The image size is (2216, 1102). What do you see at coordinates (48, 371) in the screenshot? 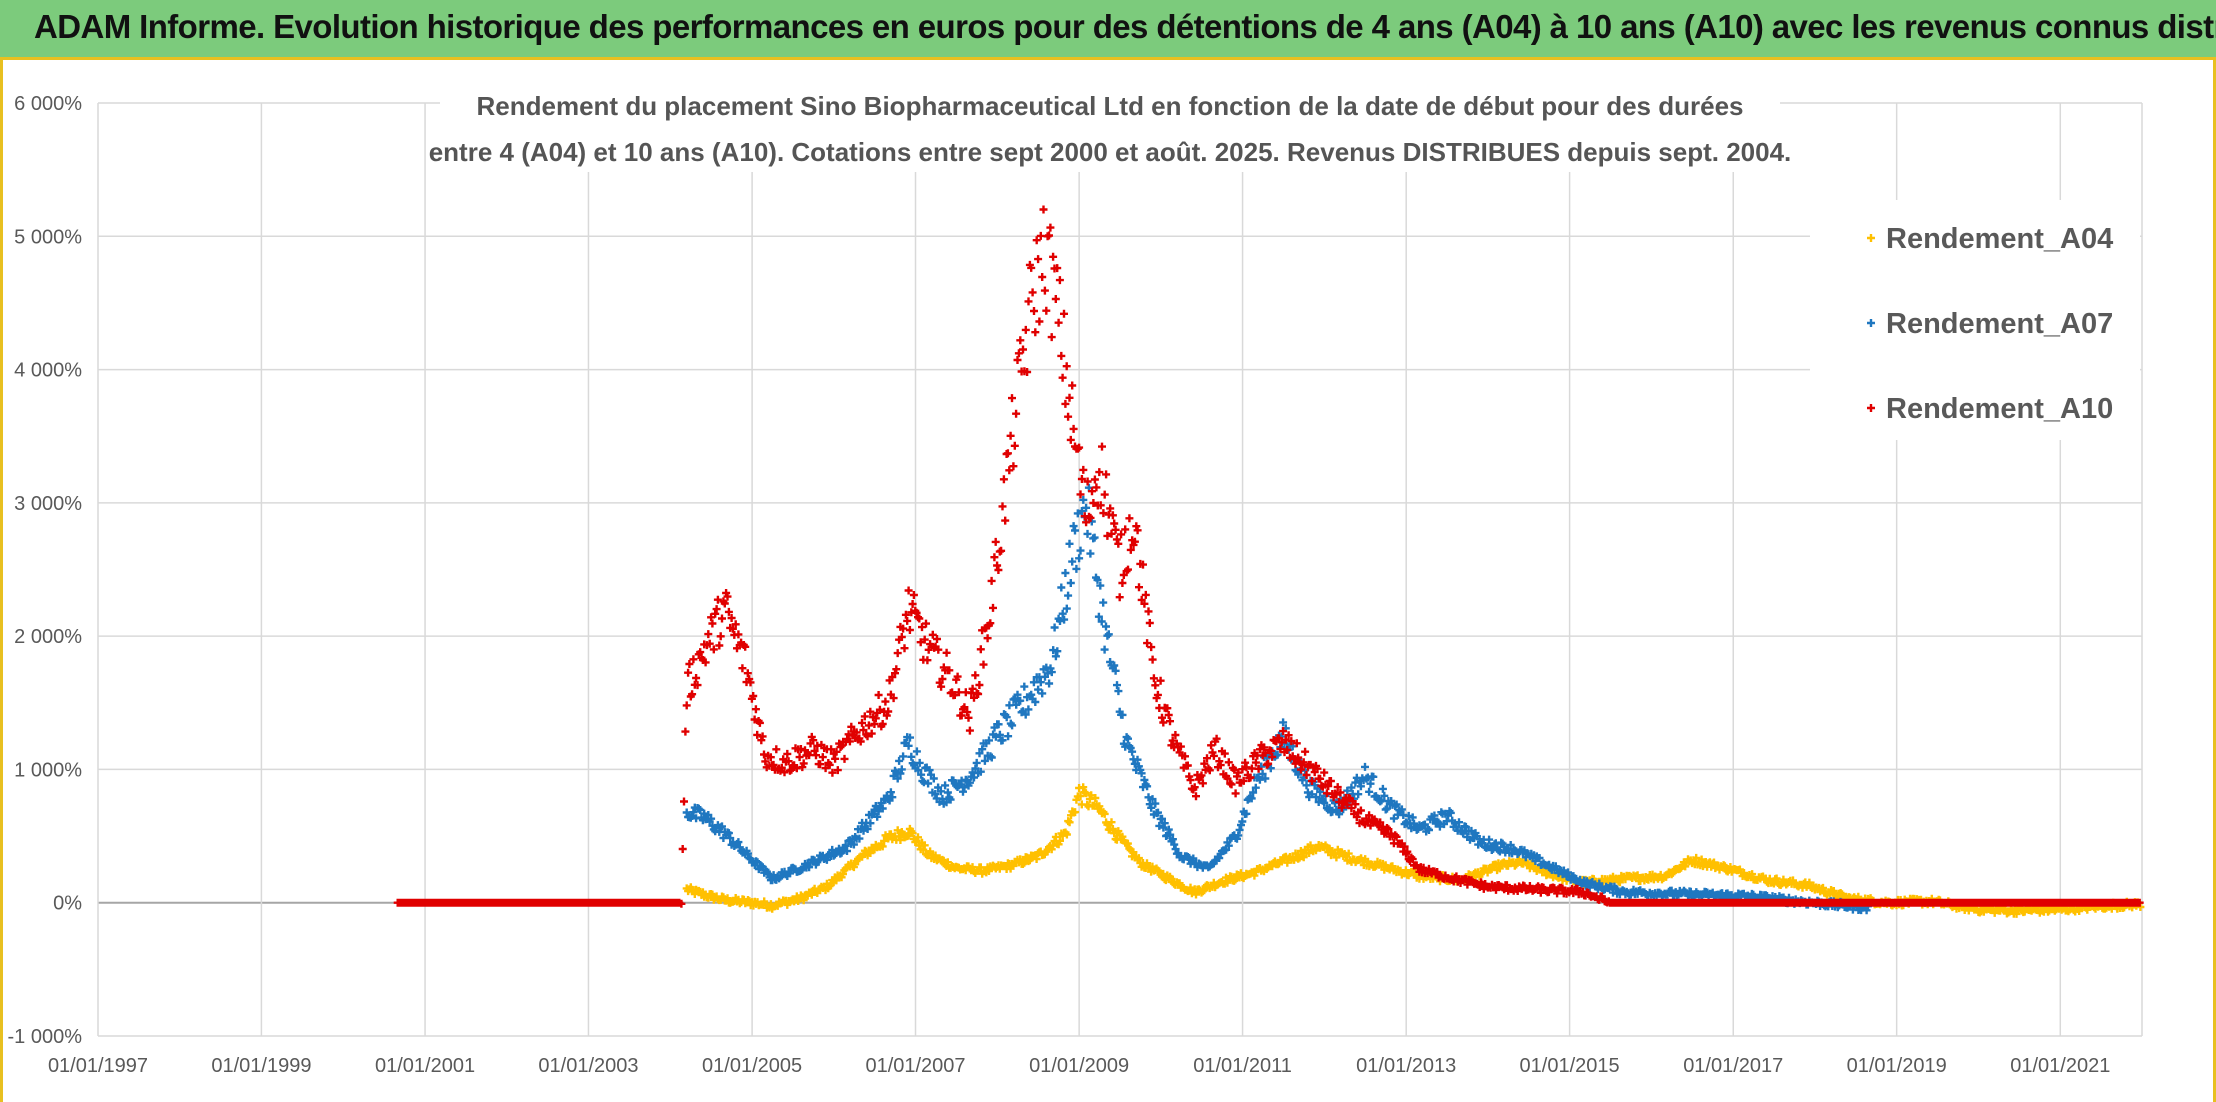
I see `y-tick-label: 4 000%` at bounding box center [48, 371].